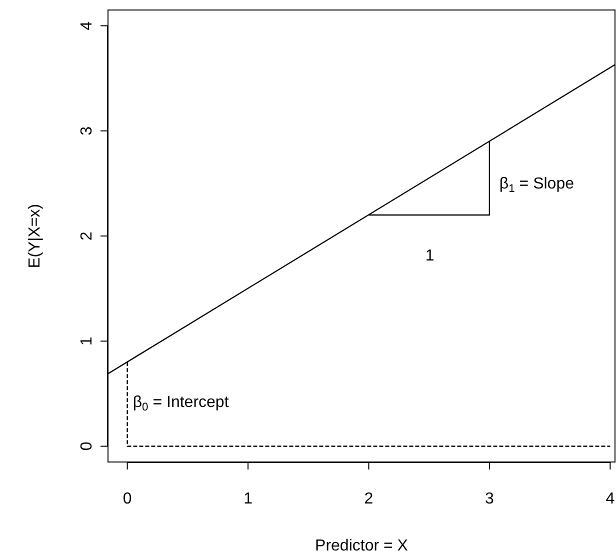 The width and height of the screenshot is (616, 553). I want to click on annotation: 1, so click(429, 256).